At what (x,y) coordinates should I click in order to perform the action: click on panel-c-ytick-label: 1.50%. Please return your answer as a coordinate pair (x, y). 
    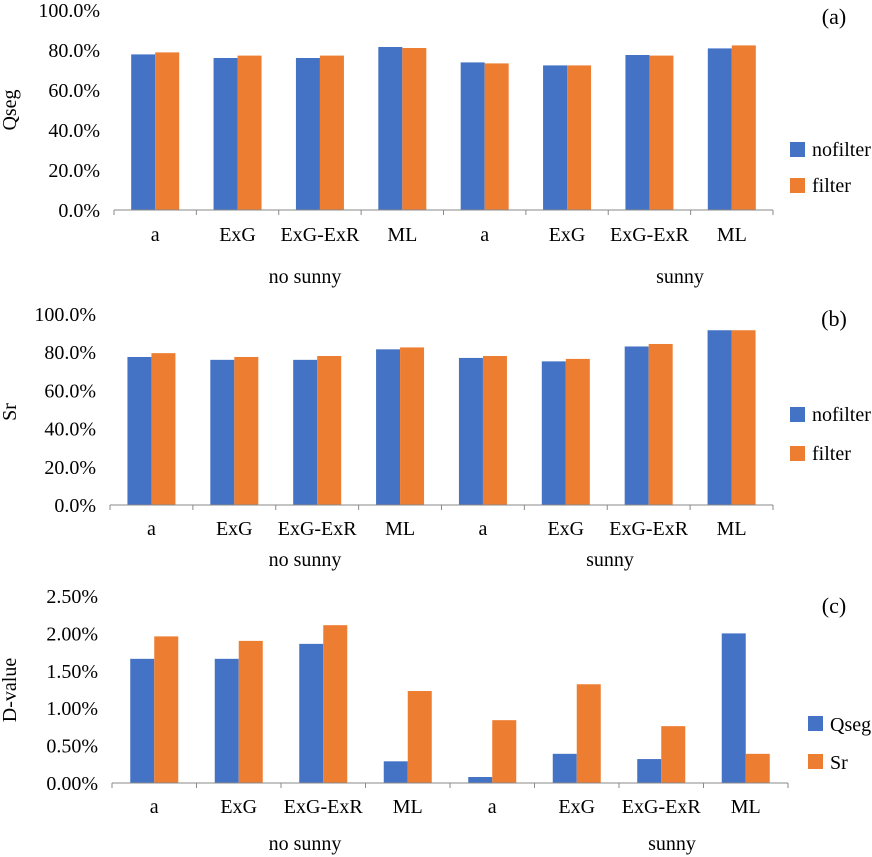
    Looking at the image, I should click on (72, 672).